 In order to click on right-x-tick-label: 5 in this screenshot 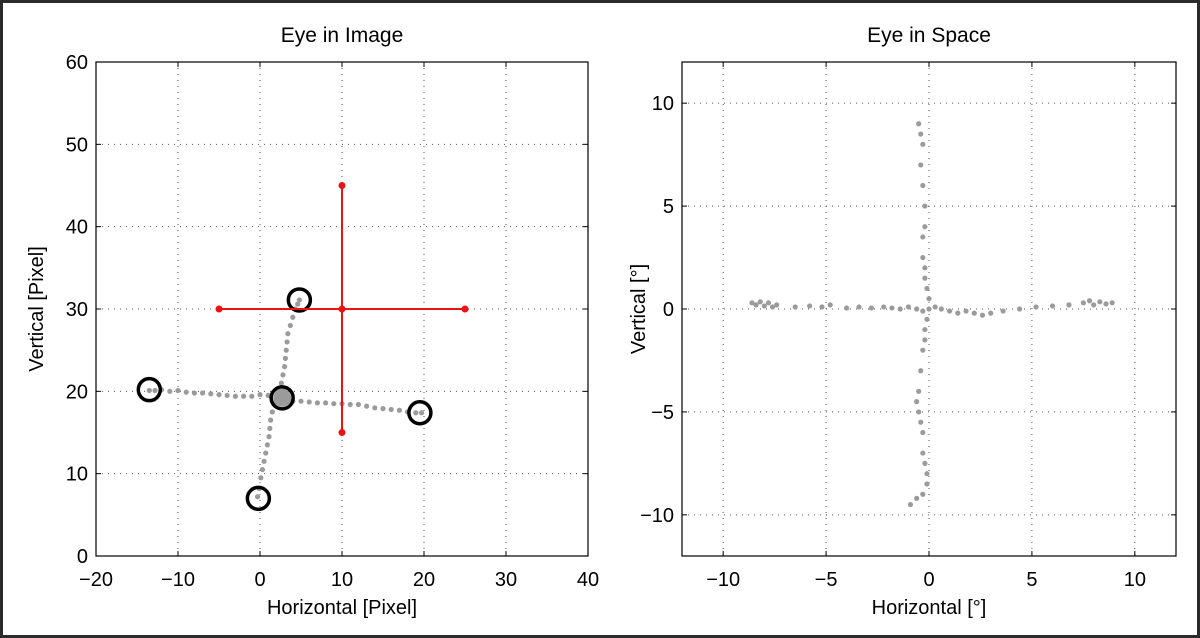, I will do `click(1031, 580)`.